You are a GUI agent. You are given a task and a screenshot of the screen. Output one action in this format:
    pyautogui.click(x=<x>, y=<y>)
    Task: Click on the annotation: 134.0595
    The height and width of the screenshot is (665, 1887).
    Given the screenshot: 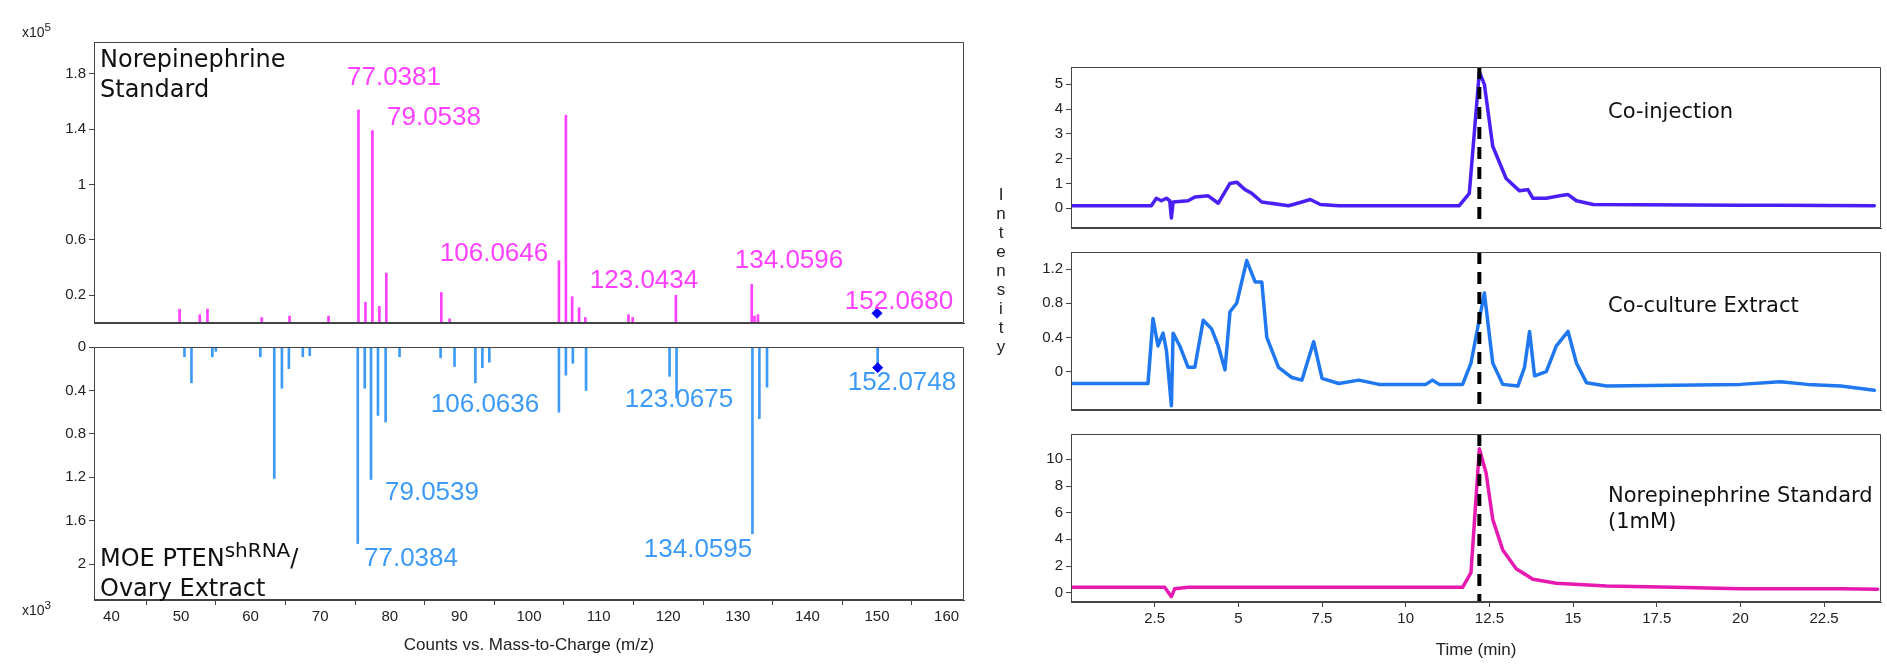 What is the action you would take?
    pyautogui.click(x=698, y=548)
    